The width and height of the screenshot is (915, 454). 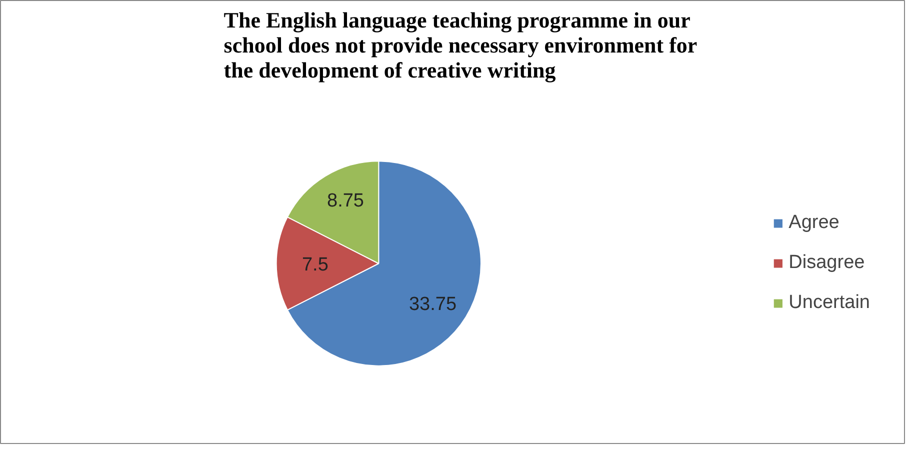 I want to click on data-label: 7.5, so click(x=315, y=265).